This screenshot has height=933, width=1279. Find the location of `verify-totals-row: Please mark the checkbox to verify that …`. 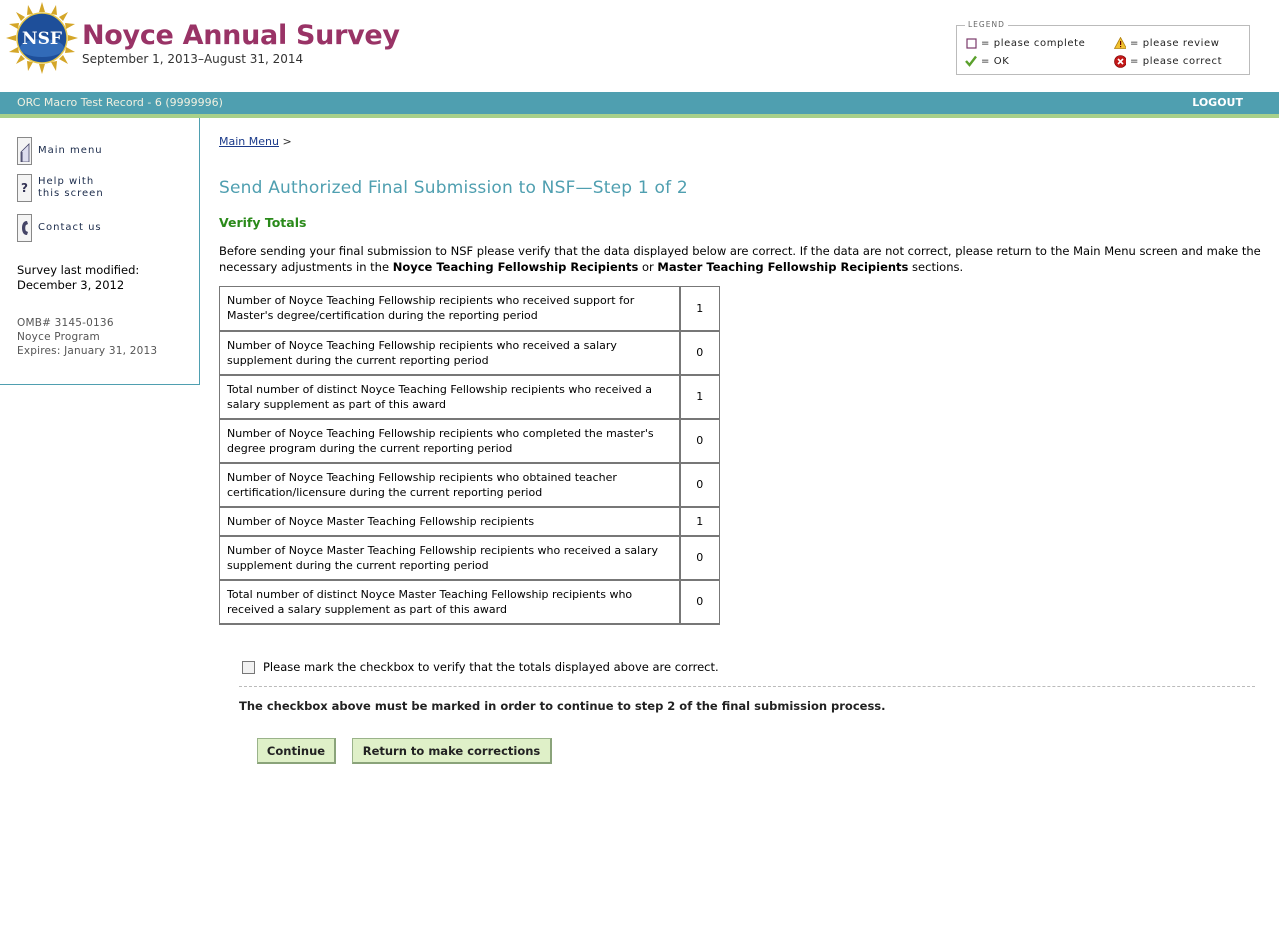

verify-totals-row: Please mark the checkbox to verify that … is located at coordinates (480, 667).